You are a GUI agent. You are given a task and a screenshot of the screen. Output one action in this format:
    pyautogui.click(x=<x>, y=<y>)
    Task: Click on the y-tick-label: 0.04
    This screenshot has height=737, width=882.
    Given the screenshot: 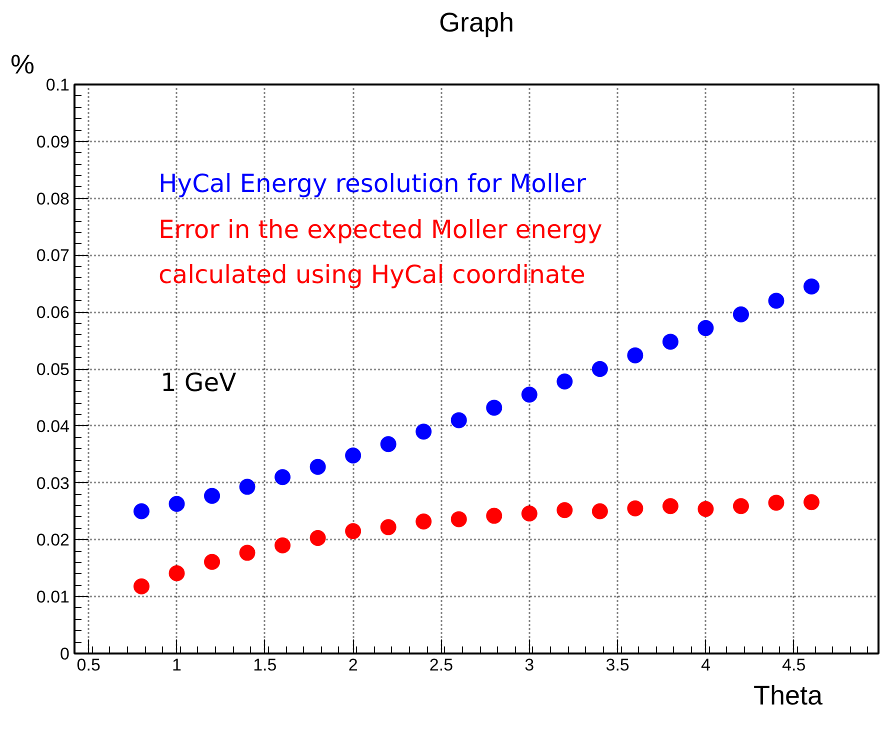 What is the action you would take?
    pyautogui.click(x=53, y=426)
    